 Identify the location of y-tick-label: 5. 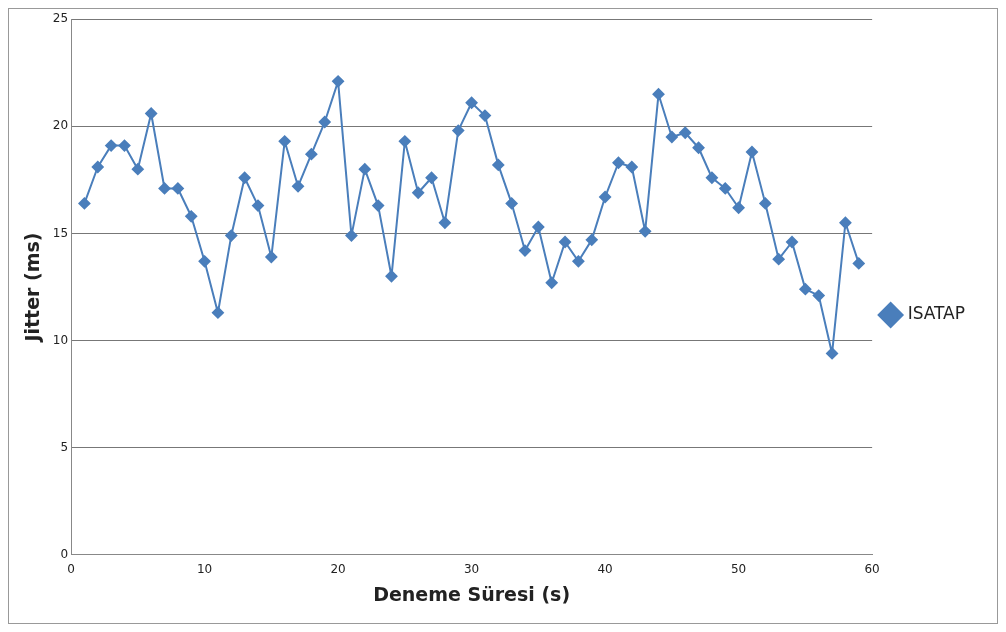
(64, 446).